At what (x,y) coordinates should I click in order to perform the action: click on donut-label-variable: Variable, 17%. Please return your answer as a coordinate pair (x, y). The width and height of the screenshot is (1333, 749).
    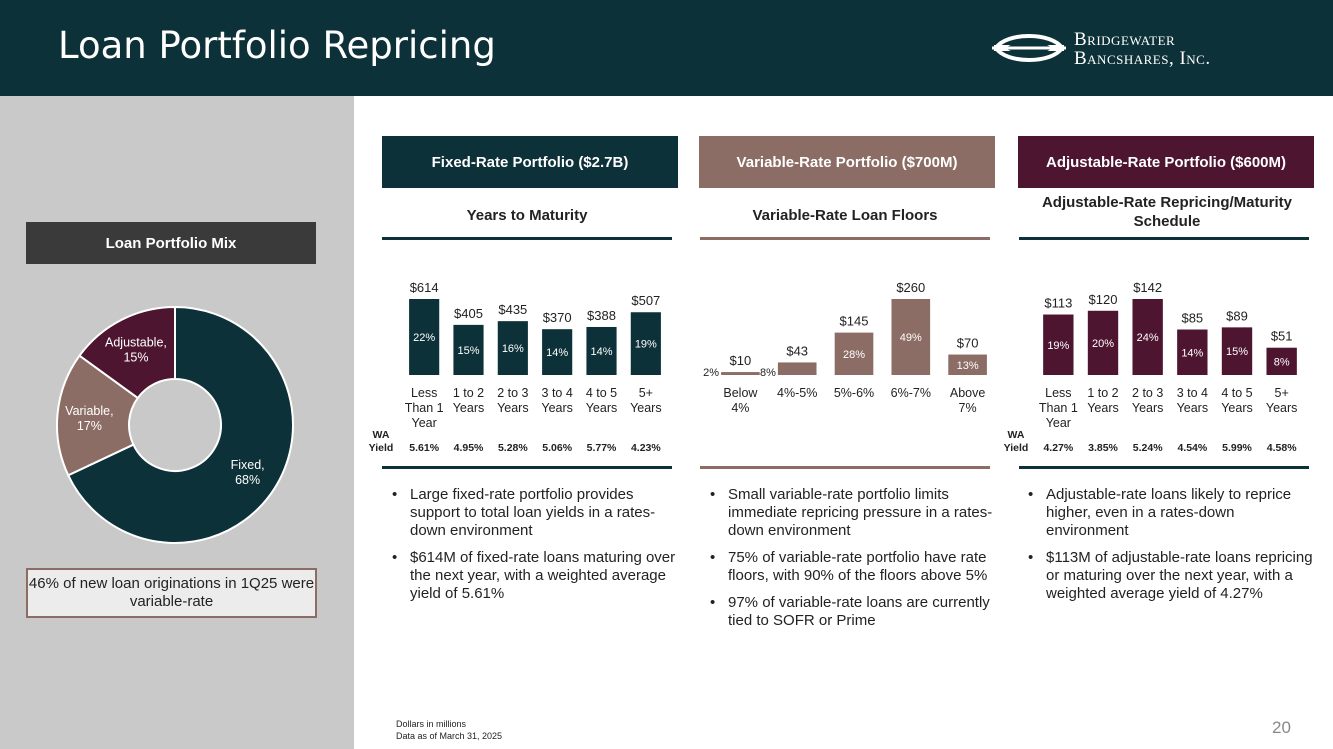
    Looking at the image, I should click on (89, 418).